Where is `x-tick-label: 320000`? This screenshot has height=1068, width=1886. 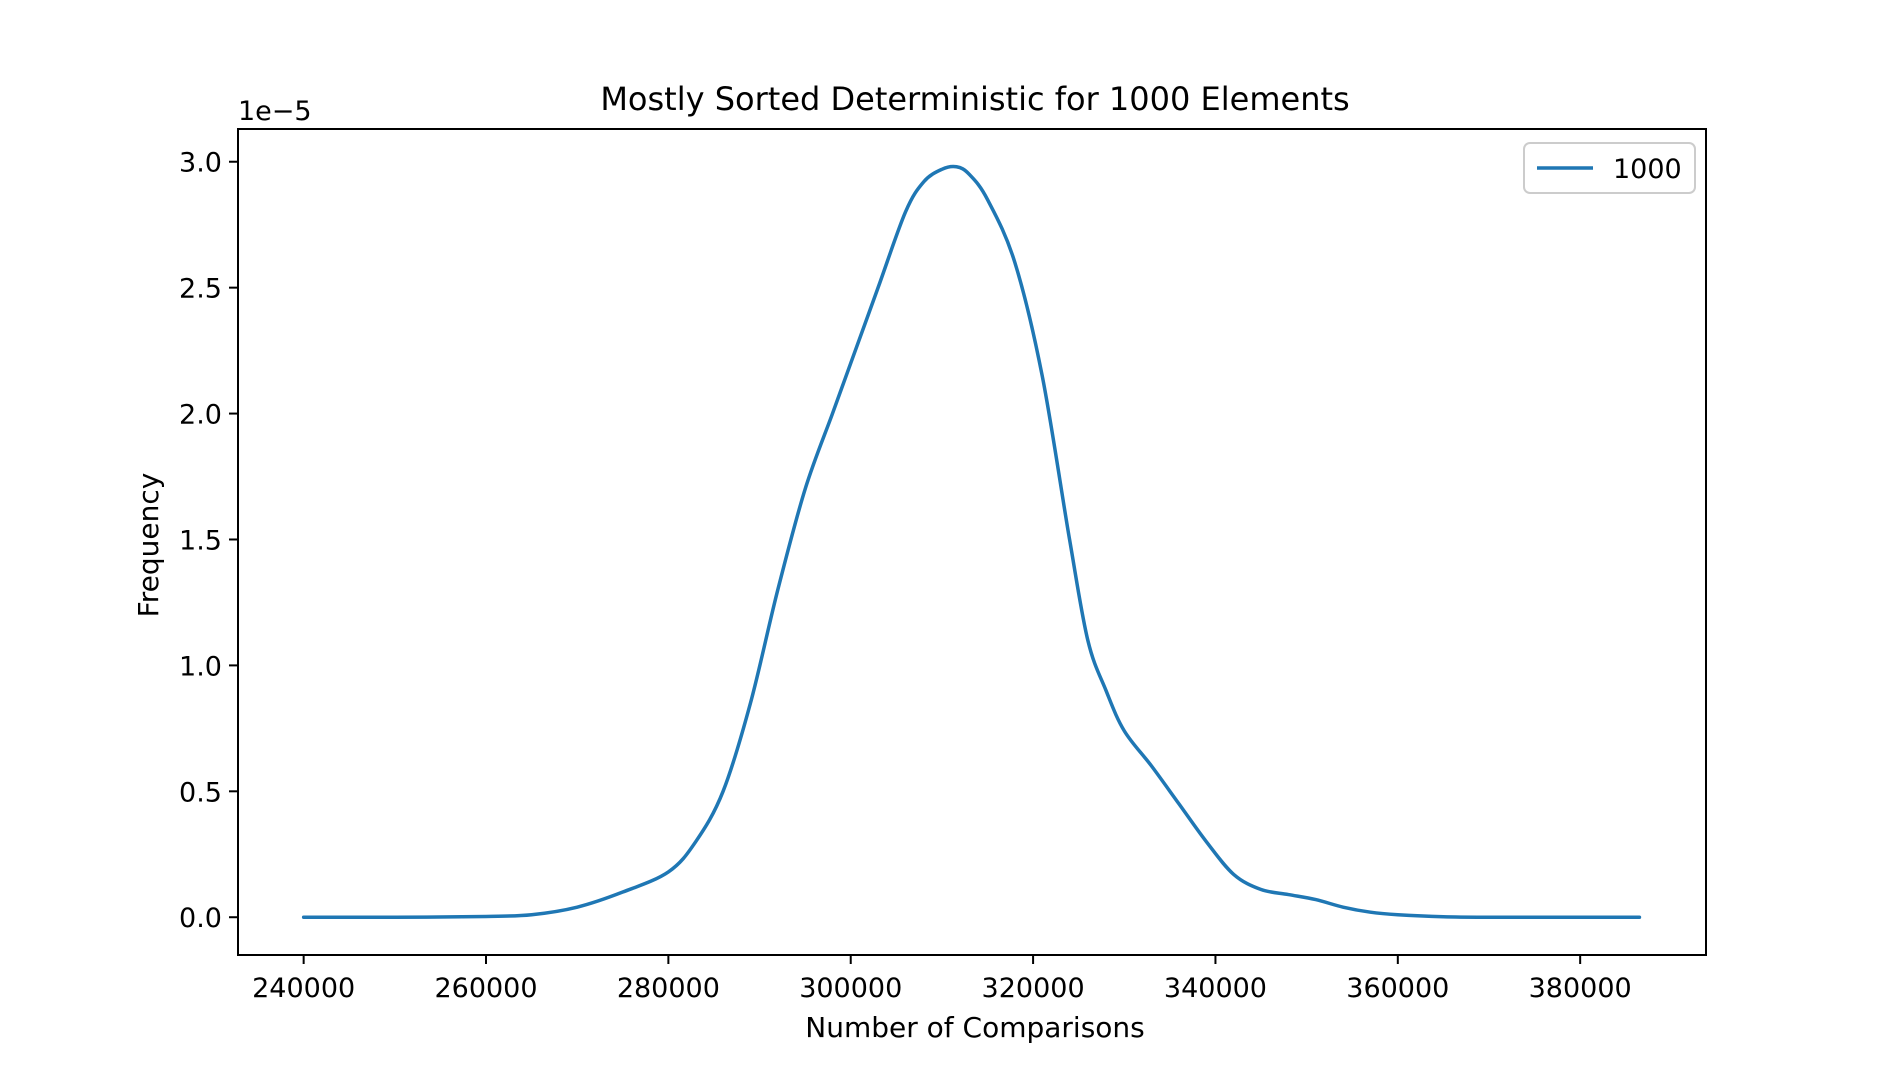
x-tick-label: 320000 is located at coordinates (1033, 988).